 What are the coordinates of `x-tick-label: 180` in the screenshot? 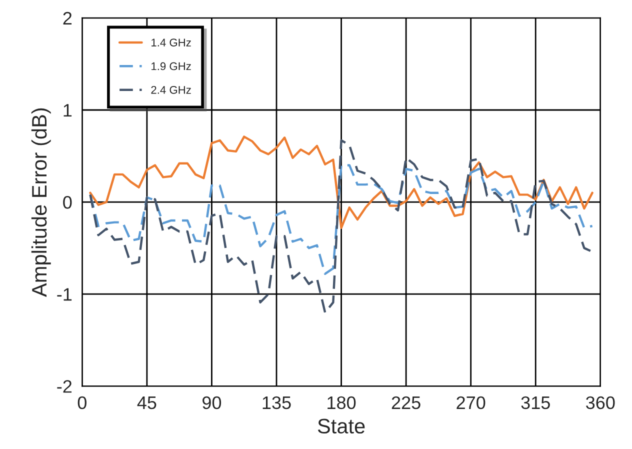 It's located at (342, 403).